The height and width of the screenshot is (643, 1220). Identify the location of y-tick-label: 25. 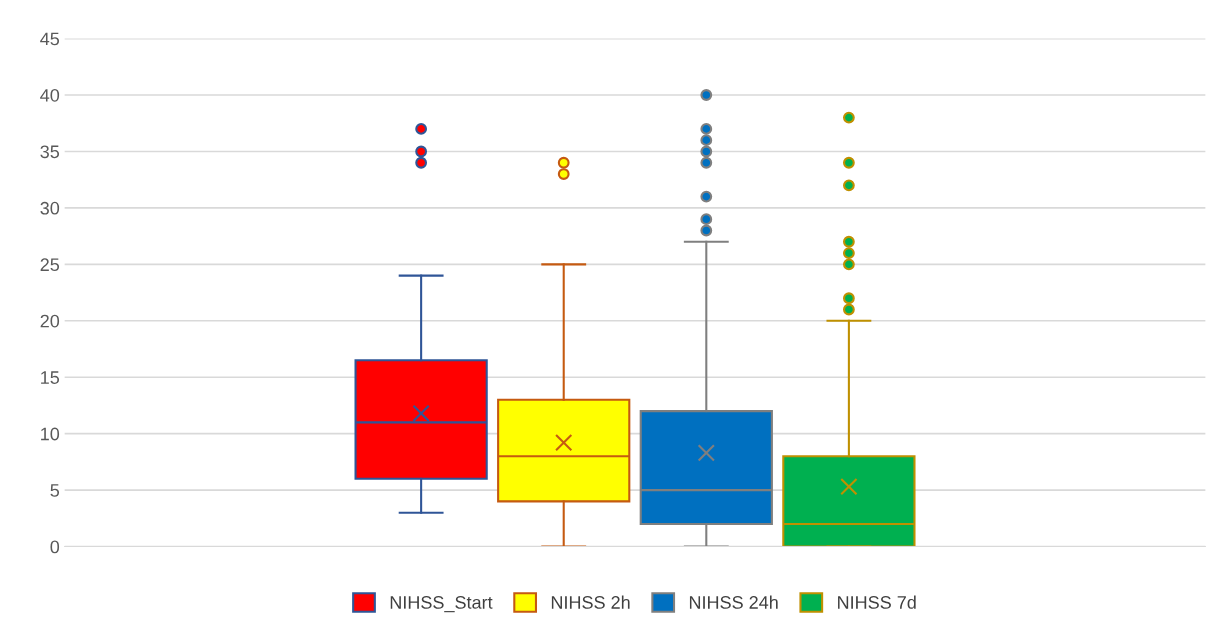
(50, 265).